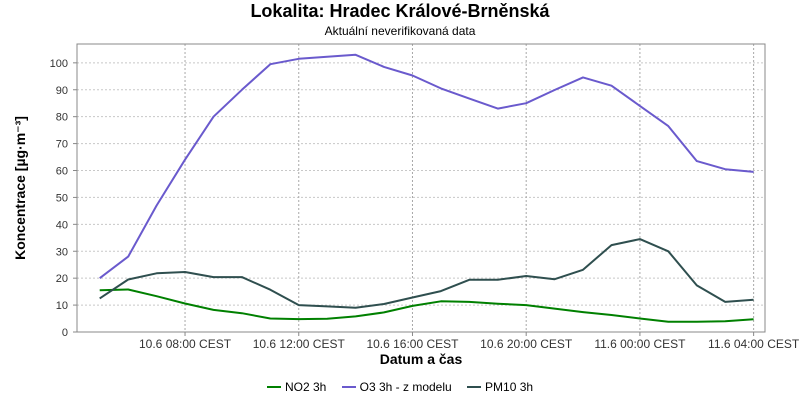  I want to click on y-tick-label: 0, so click(65, 333).